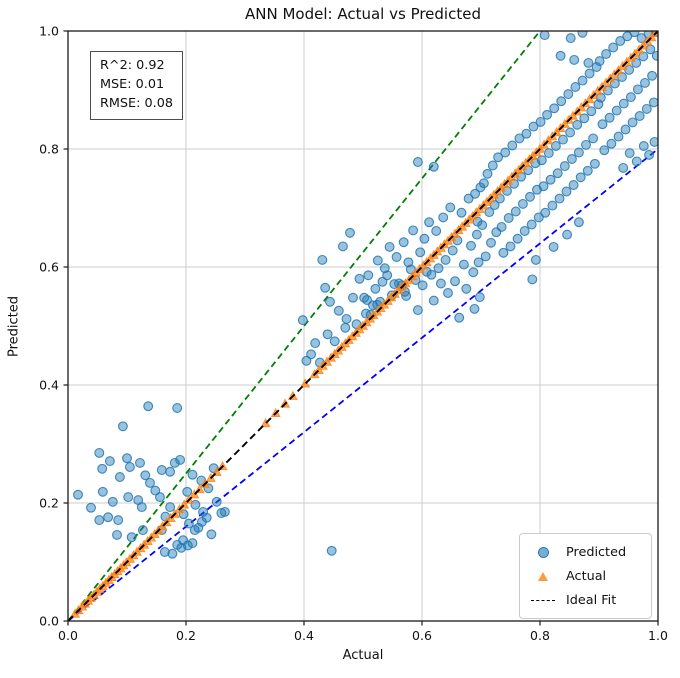 The image size is (680, 678). What do you see at coordinates (363, 14) in the screenshot?
I see `chart-title: ANN Model: Actual vs Predicted` at bounding box center [363, 14].